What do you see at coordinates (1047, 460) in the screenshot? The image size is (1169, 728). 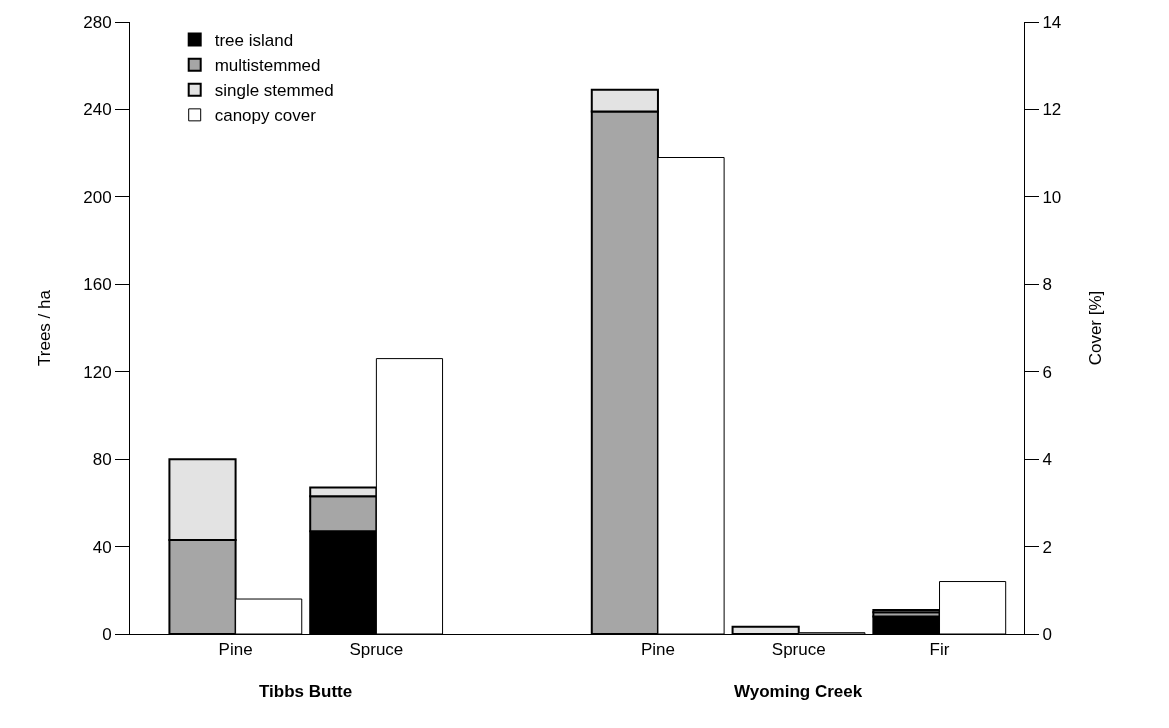 I see `y2-tick-label: 4` at bounding box center [1047, 460].